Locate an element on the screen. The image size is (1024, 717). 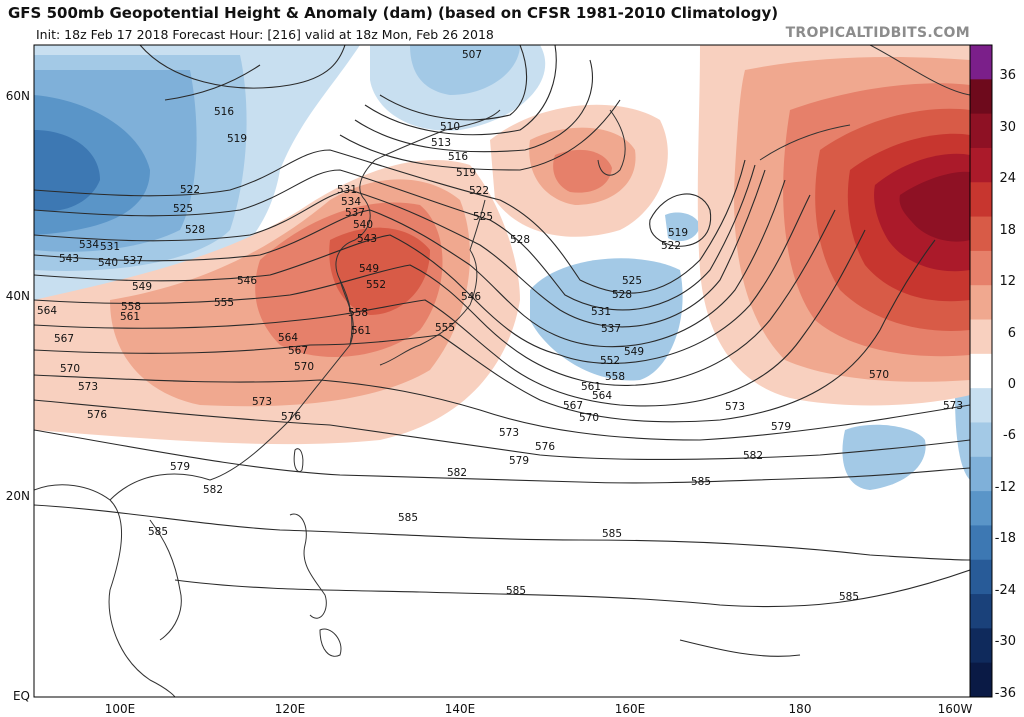
colorbar-label: -6 is located at coordinates (1009, 436).